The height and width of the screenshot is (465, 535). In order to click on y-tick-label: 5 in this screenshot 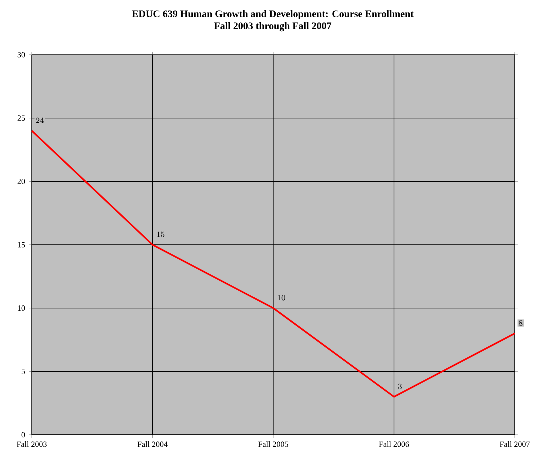, I will do `click(24, 371)`.